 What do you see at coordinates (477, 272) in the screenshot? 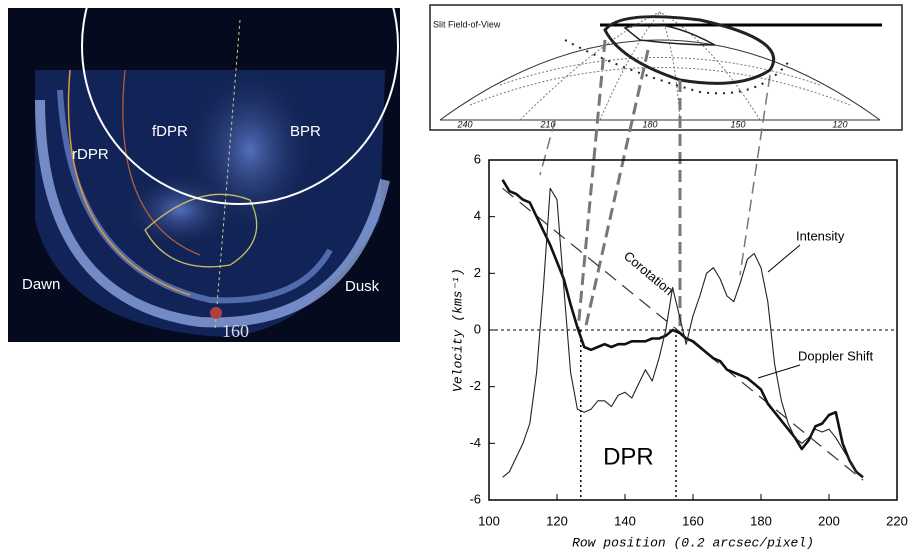
I see `y-tick-label: 2` at bounding box center [477, 272].